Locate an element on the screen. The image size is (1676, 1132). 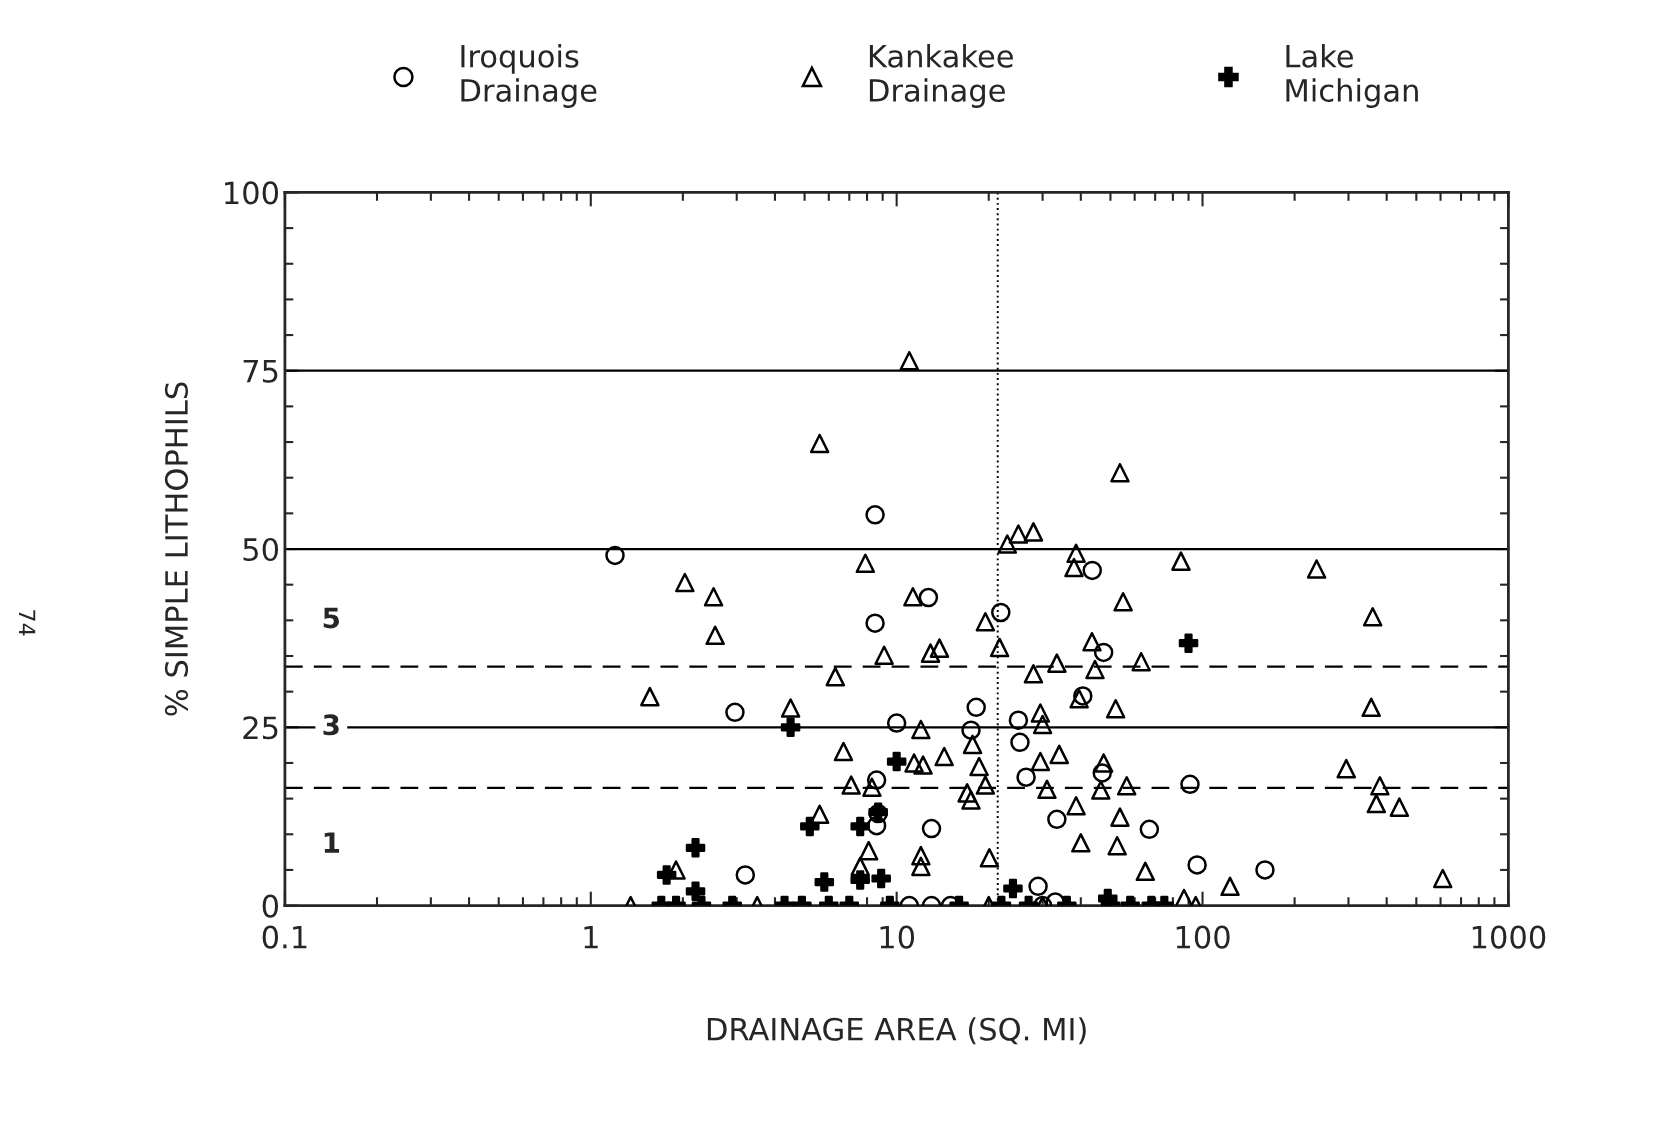
annotation: 5 is located at coordinates (331, 618).